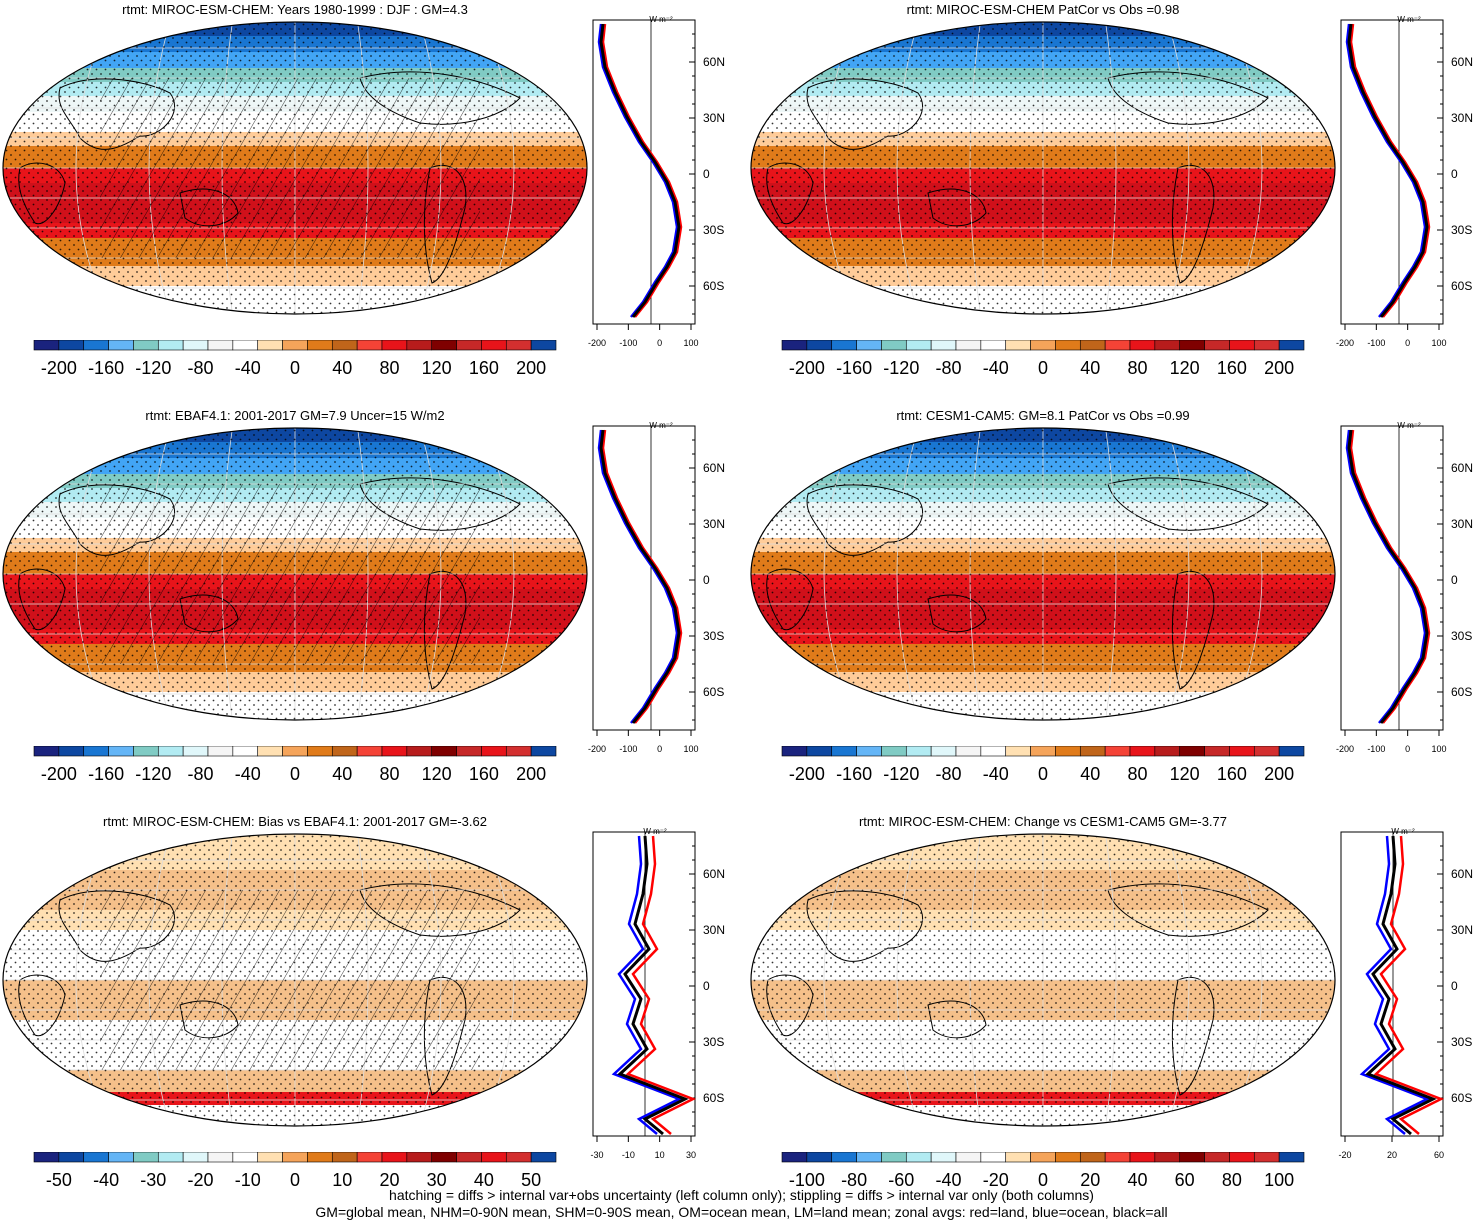 The image size is (1483, 1221). What do you see at coordinates (714, 468) in the screenshot?
I see `y-tick-label: 60N` at bounding box center [714, 468].